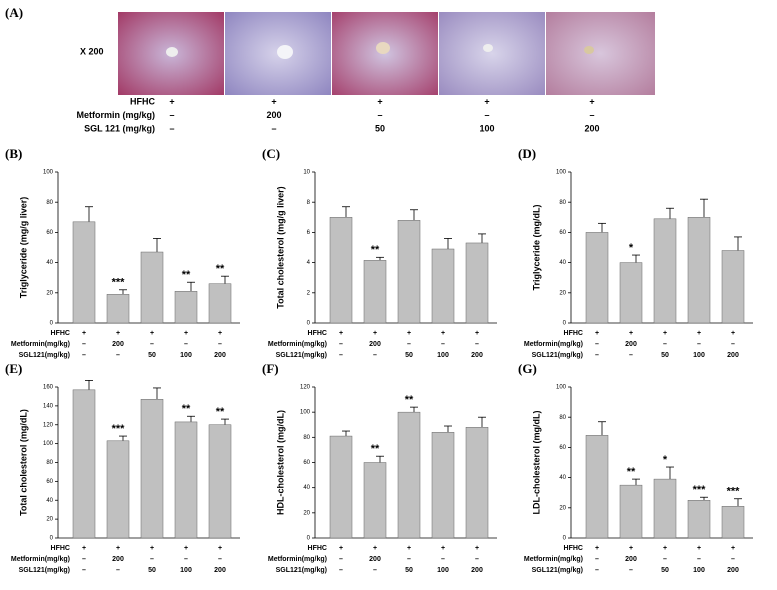 This screenshot has height=590, width=777. What do you see at coordinates (309, 233) in the screenshot?
I see `y-tick-label: 6` at bounding box center [309, 233].